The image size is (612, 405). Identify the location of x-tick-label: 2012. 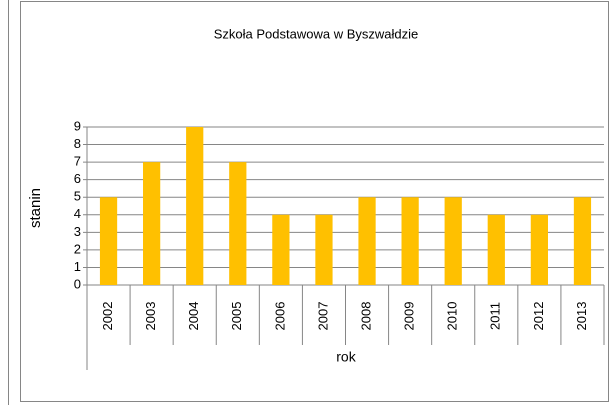
(538, 316).